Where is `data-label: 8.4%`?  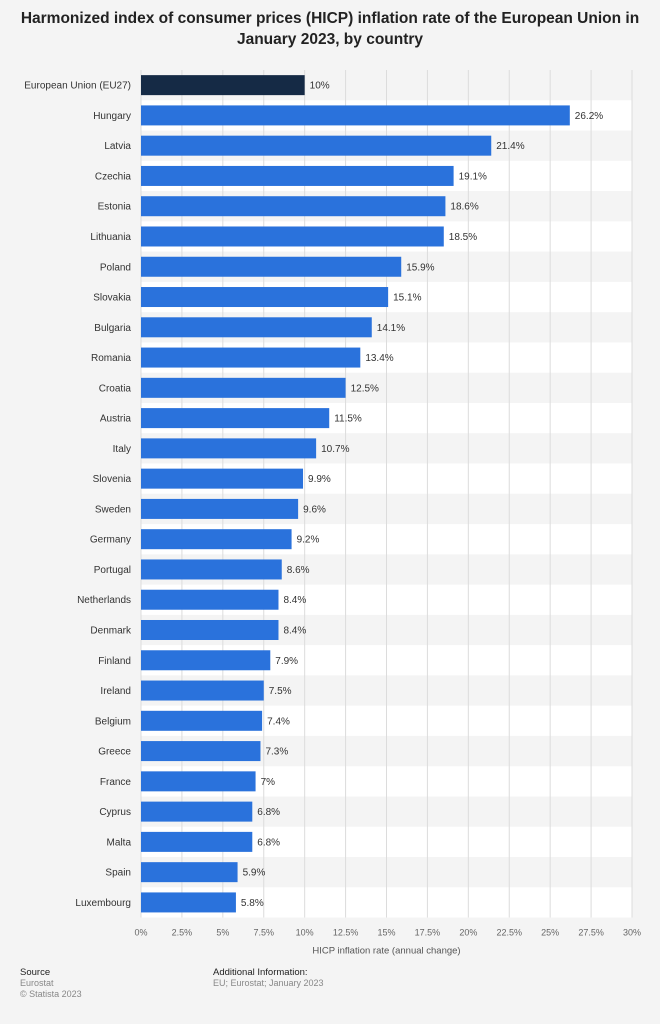
data-label: 8.4% is located at coordinates (294, 630).